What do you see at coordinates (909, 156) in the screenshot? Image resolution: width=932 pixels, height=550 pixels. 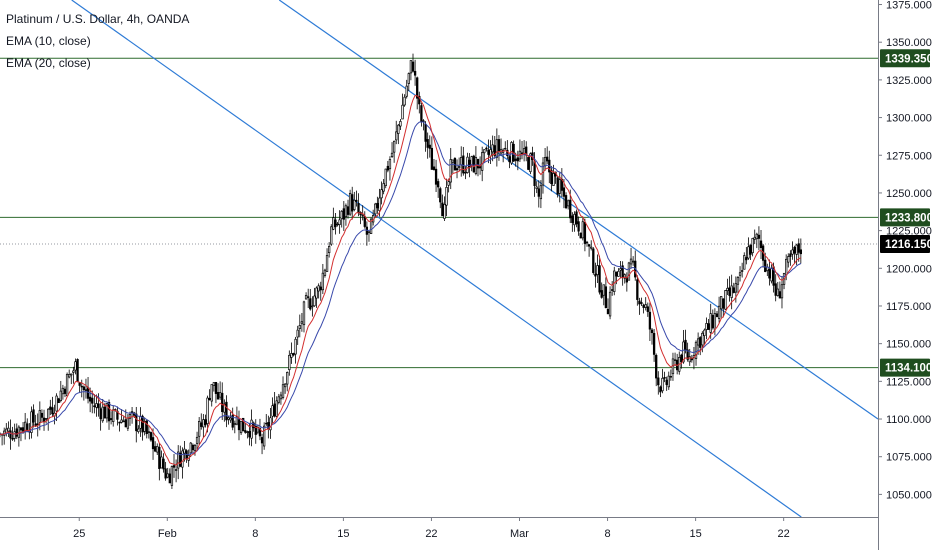 I see `y-tick-label: 1275.000` at bounding box center [909, 156].